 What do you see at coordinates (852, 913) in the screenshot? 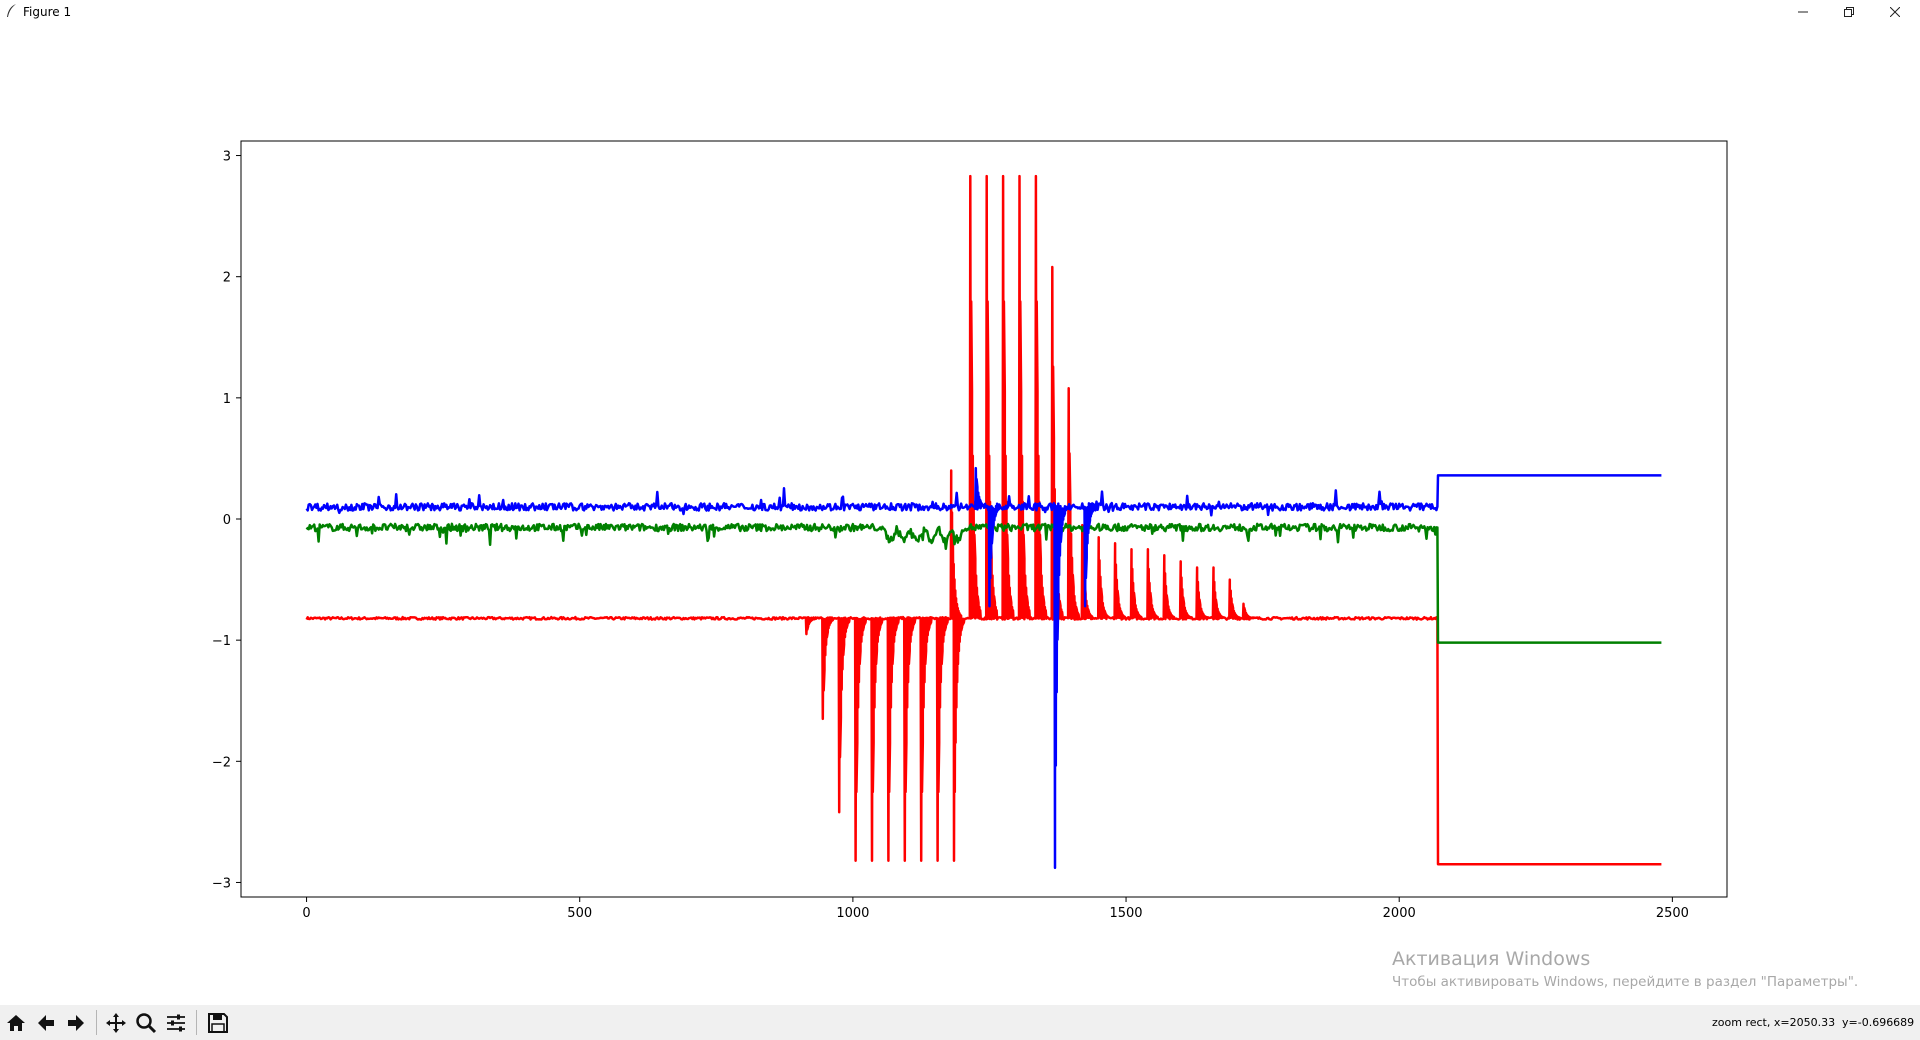
I see `x-tick-label: 1000` at bounding box center [852, 913].